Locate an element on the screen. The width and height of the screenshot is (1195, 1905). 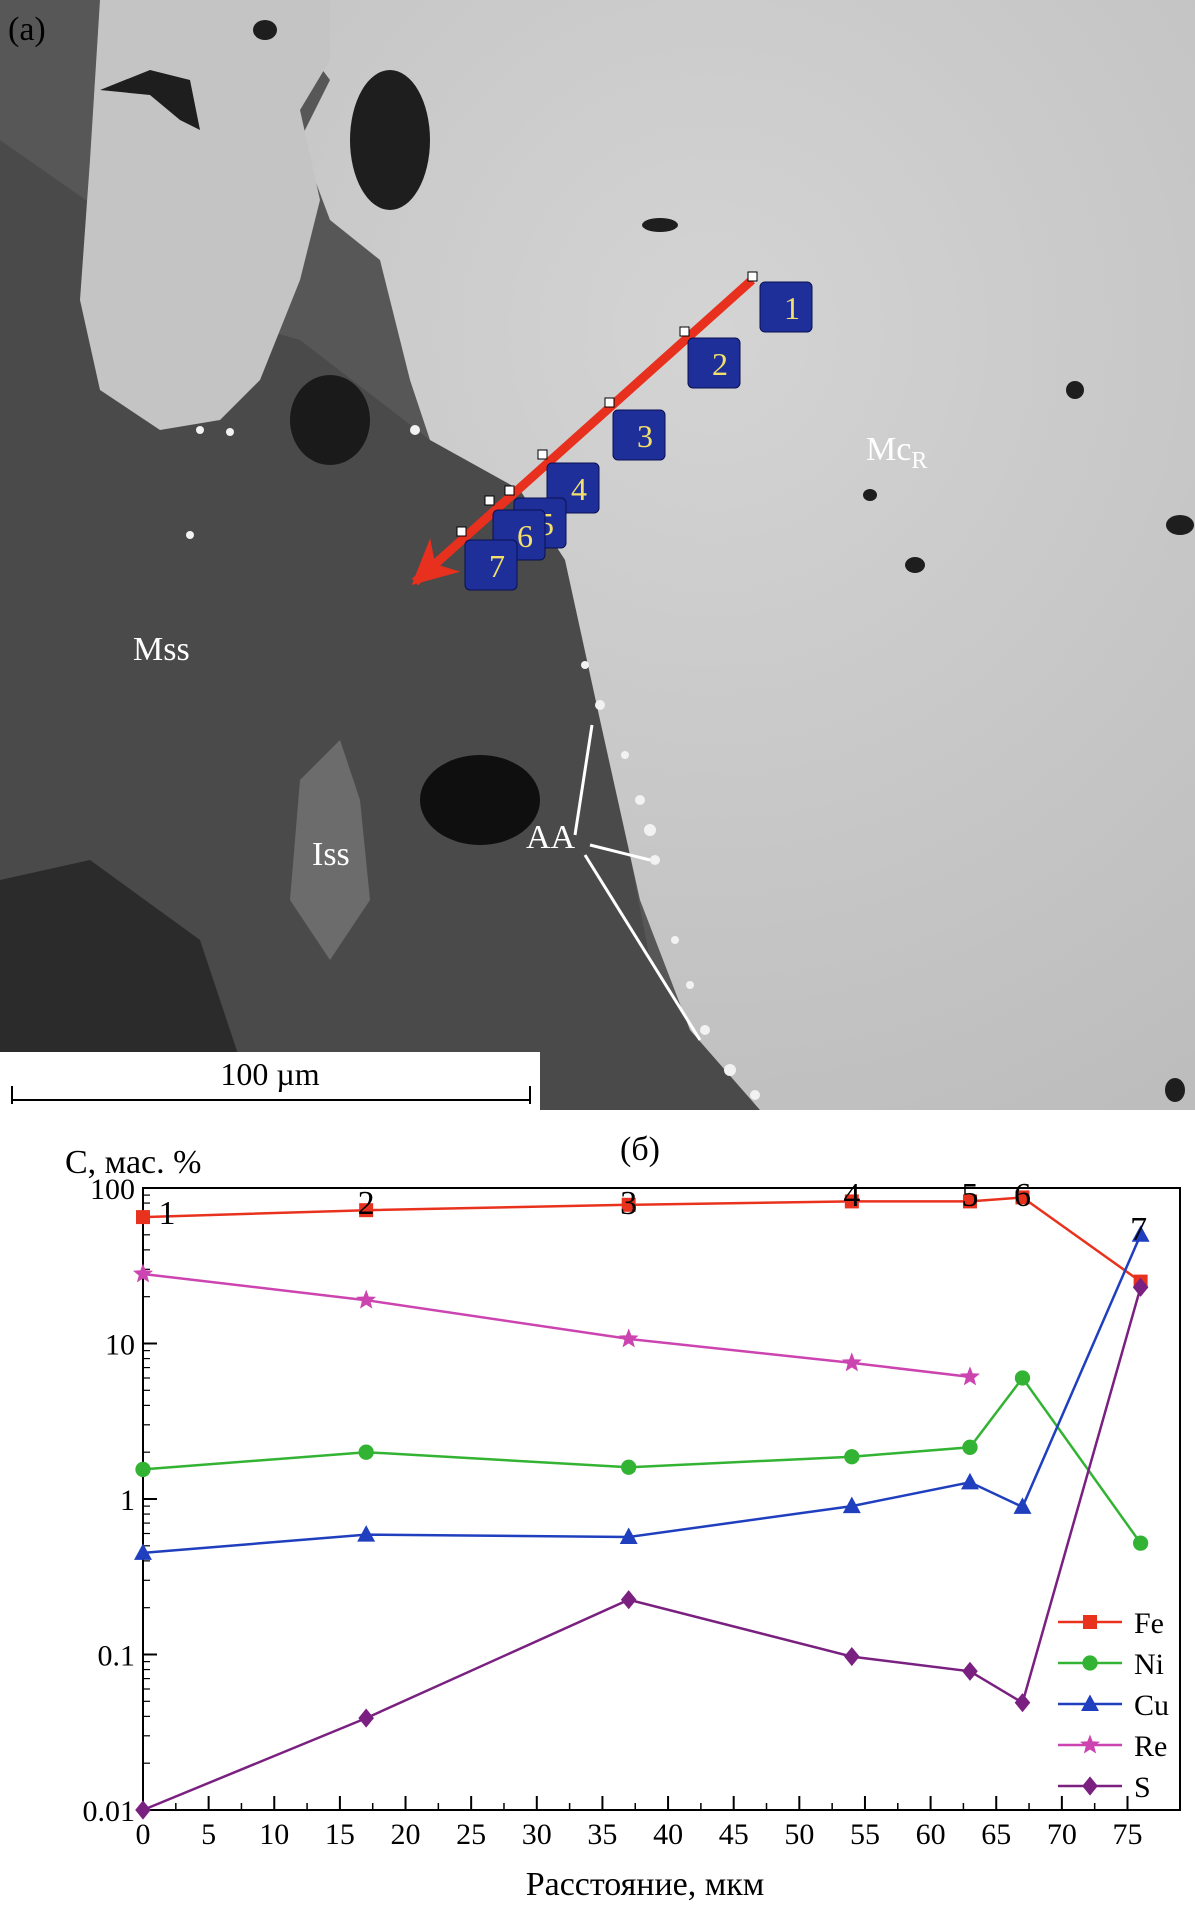
series-cu is located at coordinates (642, 1392).